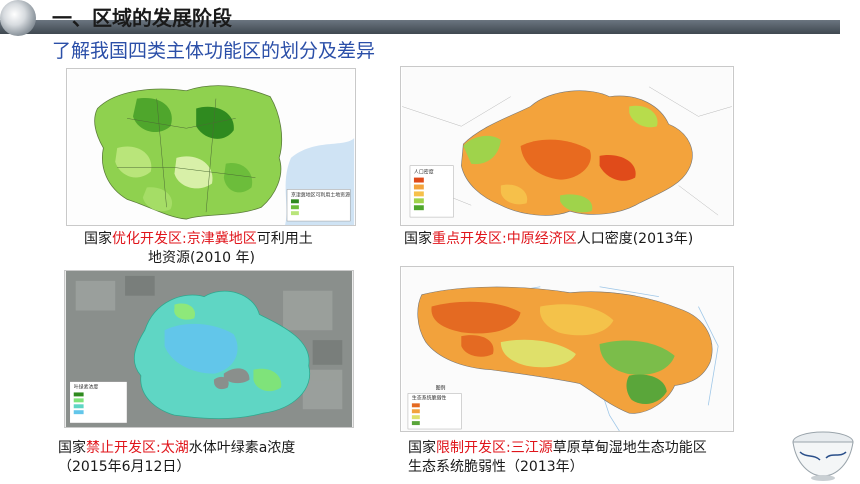  Describe the element at coordinates (121, 448) in the screenshot. I see `caption-zone-type: 禁止开发区` at that location.